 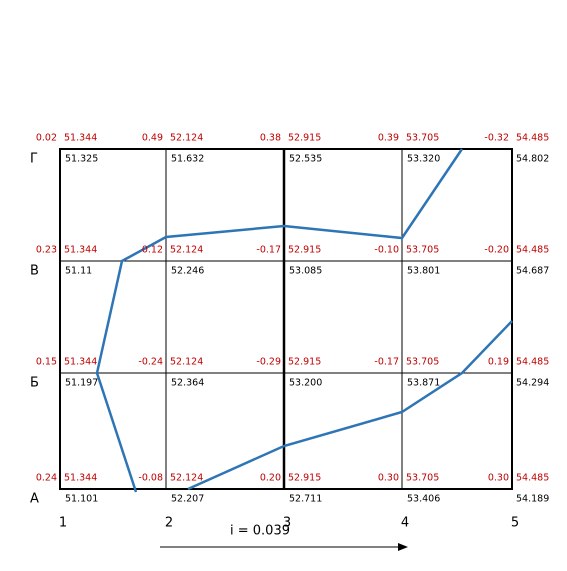 What do you see at coordinates (260, 531) in the screenshot?
I see `slope-label: i = 0.039` at bounding box center [260, 531].